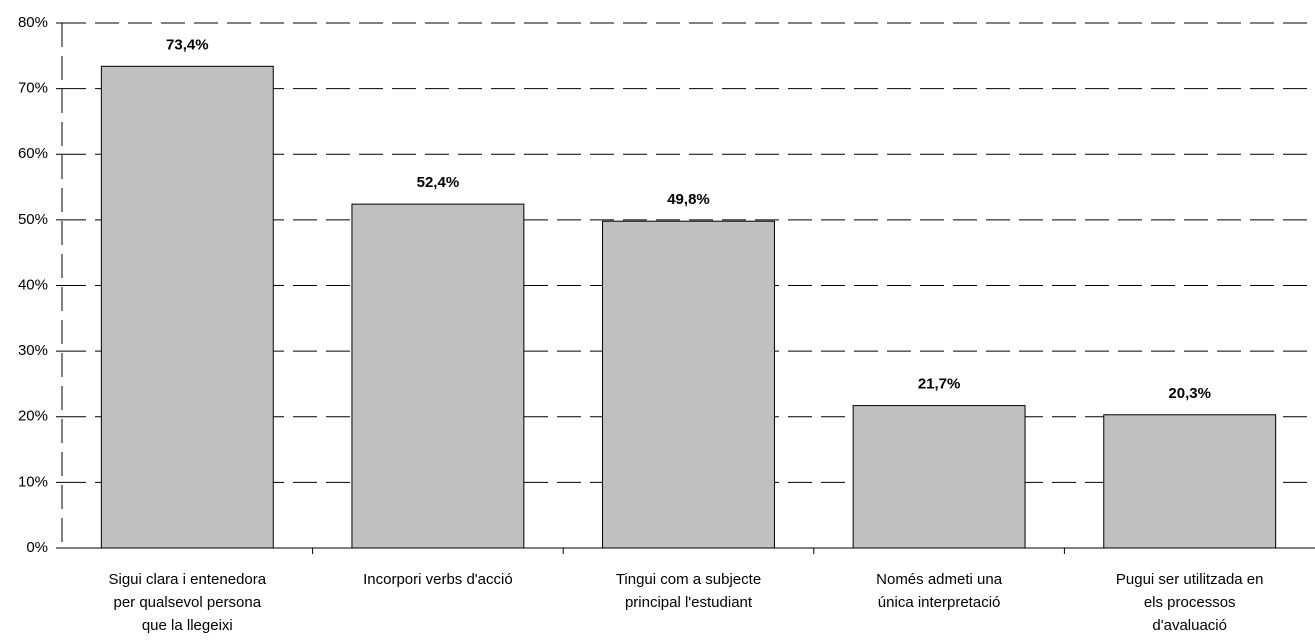 Image resolution: width=1315 pixels, height=644 pixels. What do you see at coordinates (187, 602) in the screenshot?
I see `x-tick-label: per qualsevol persona` at bounding box center [187, 602].